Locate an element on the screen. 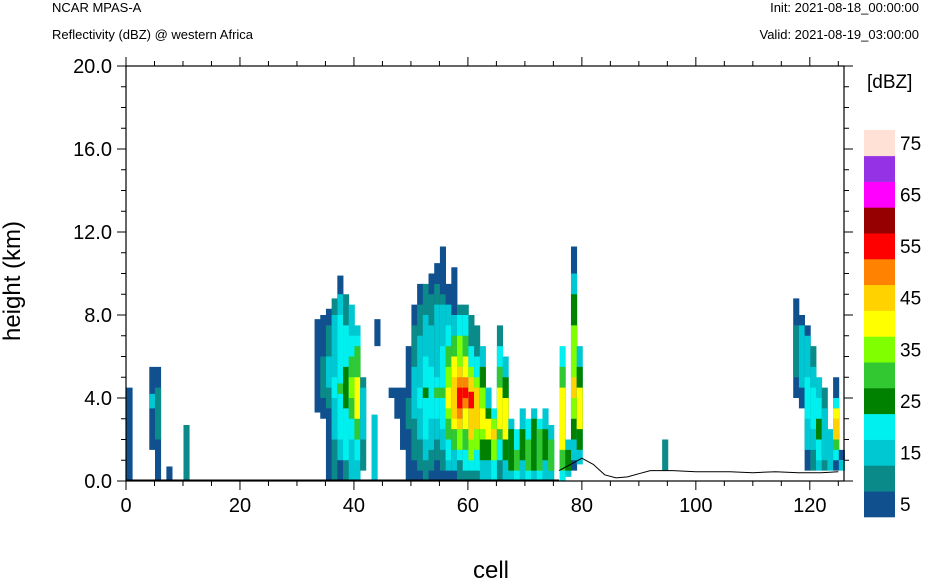  y-tick-label: 4.0 is located at coordinates (98, 399).